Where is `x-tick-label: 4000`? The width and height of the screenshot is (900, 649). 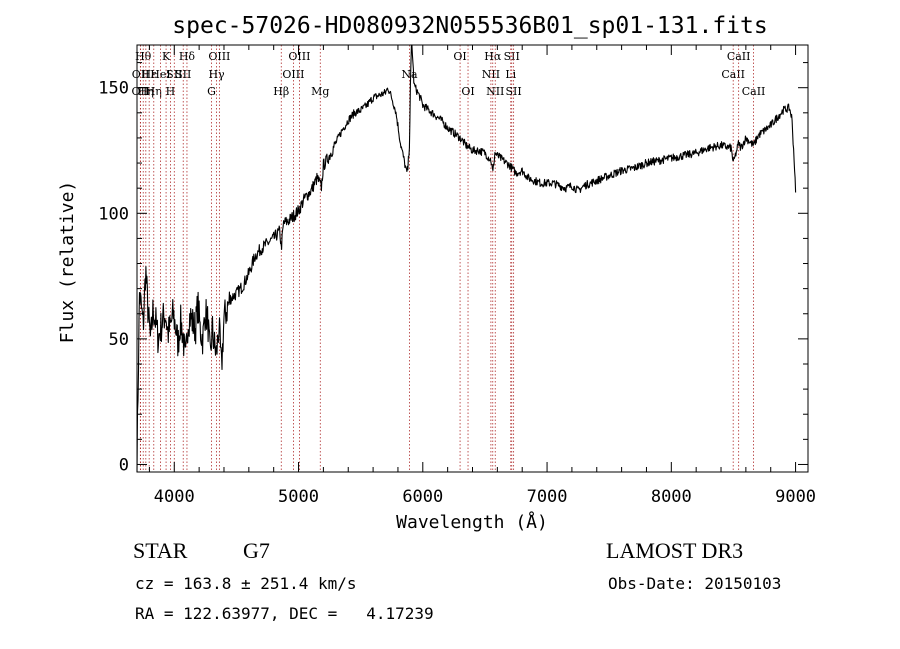
x-tick-label: 4000 is located at coordinates (174, 497).